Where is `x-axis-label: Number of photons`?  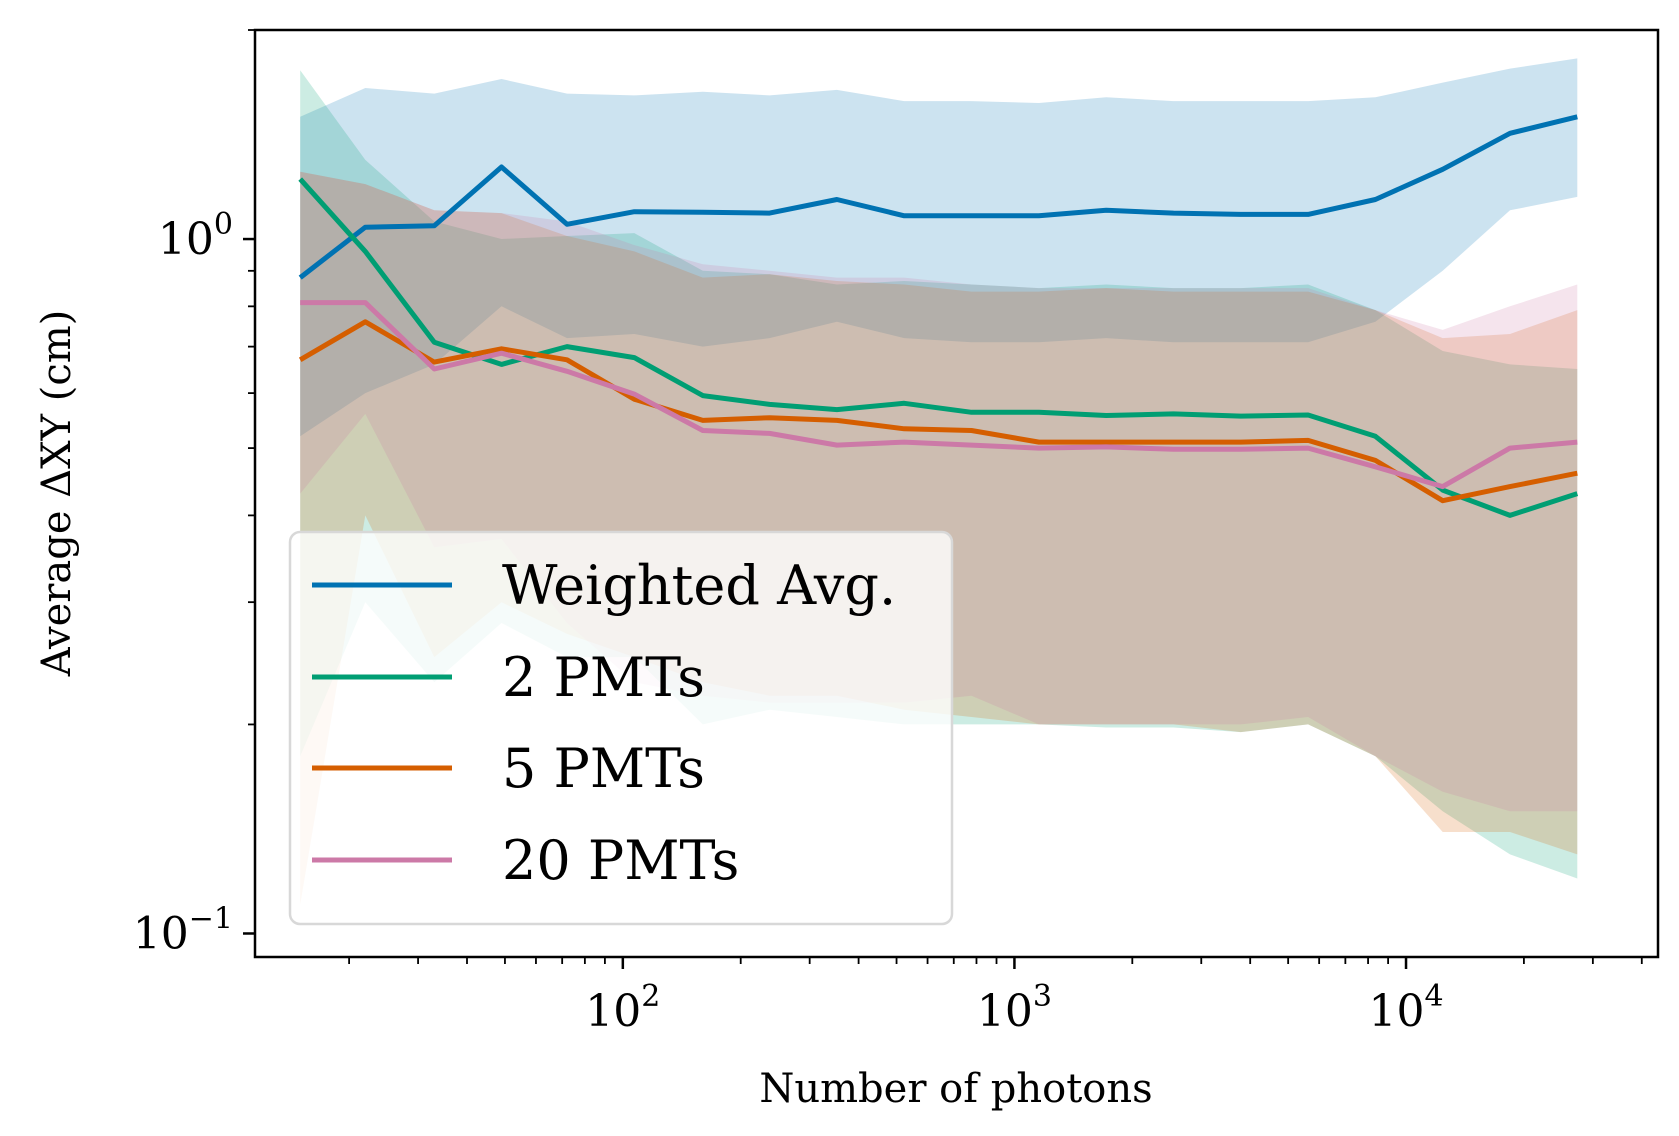
x-axis-label: Number of photons is located at coordinates (955, 1089).